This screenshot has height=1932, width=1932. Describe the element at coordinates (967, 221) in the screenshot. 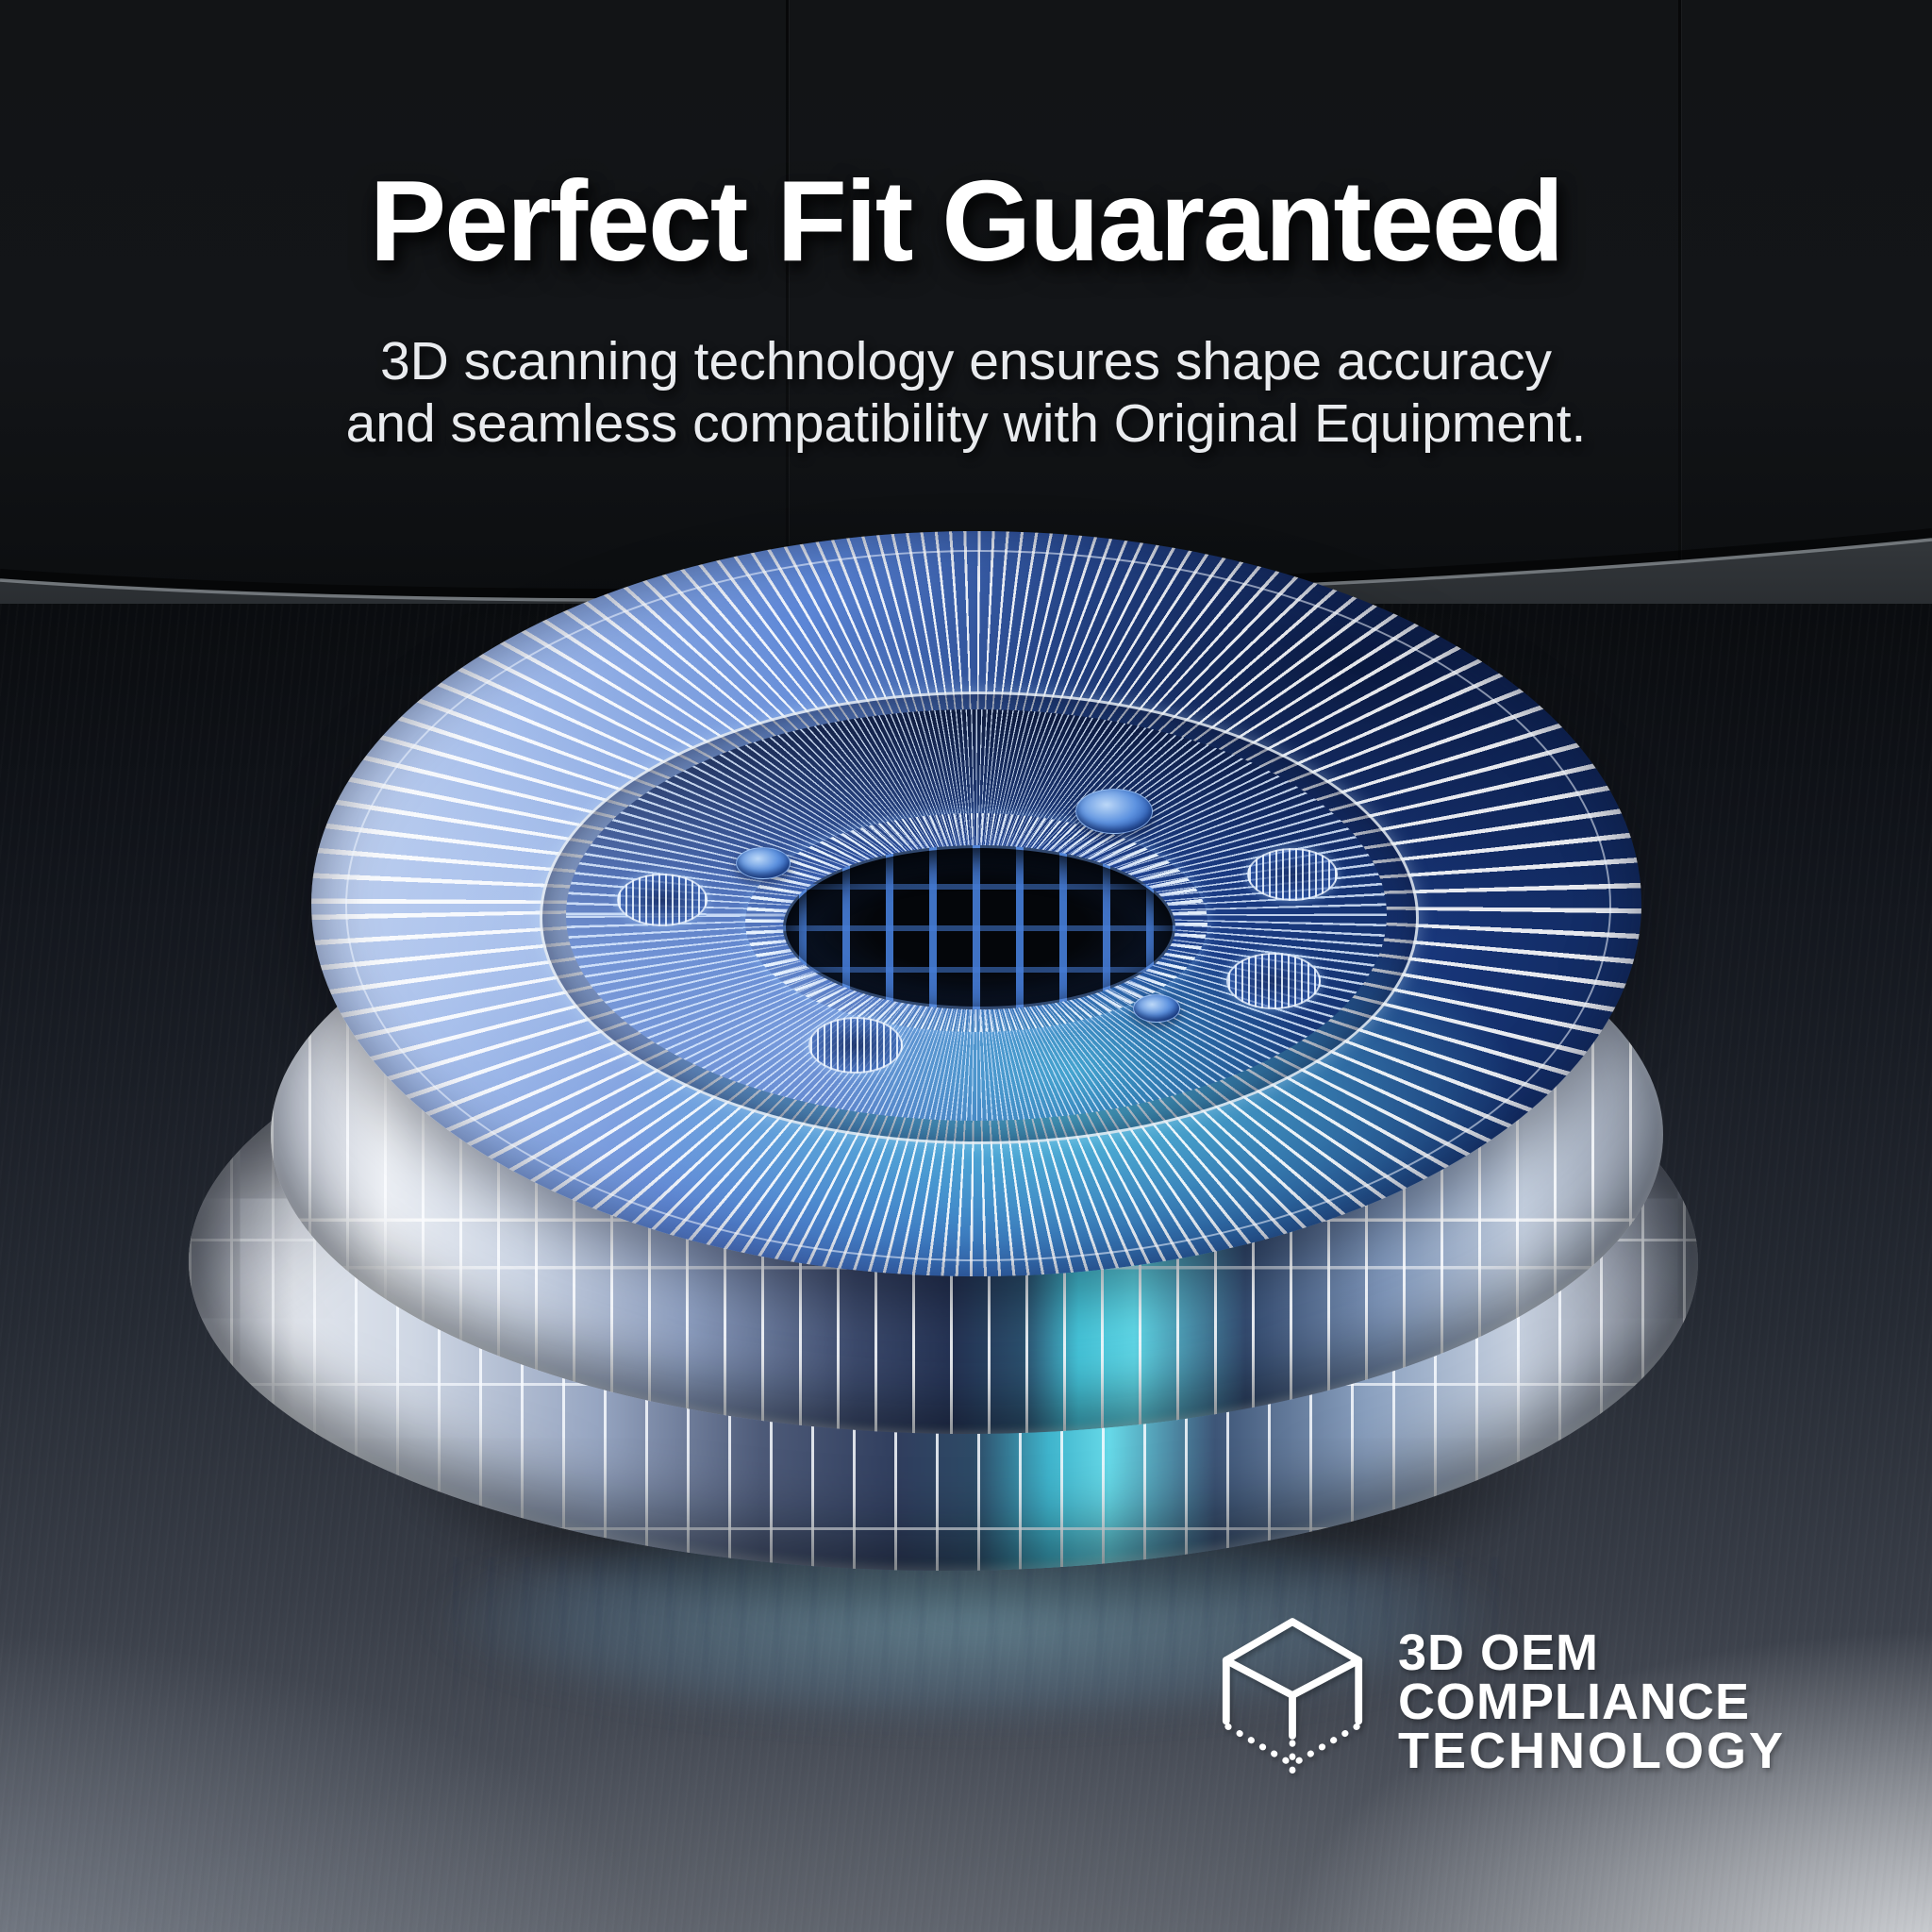

I see `page-title: Perfect Fit Guaranteed` at that location.